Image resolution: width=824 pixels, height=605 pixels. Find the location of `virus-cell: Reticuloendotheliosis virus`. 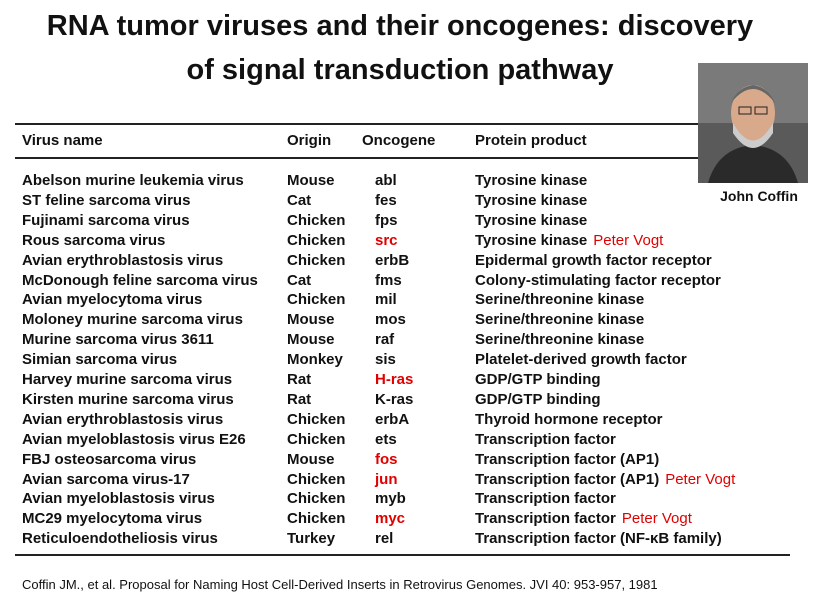

virus-cell: Reticuloendotheliosis virus is located at coordinates (120, 539).